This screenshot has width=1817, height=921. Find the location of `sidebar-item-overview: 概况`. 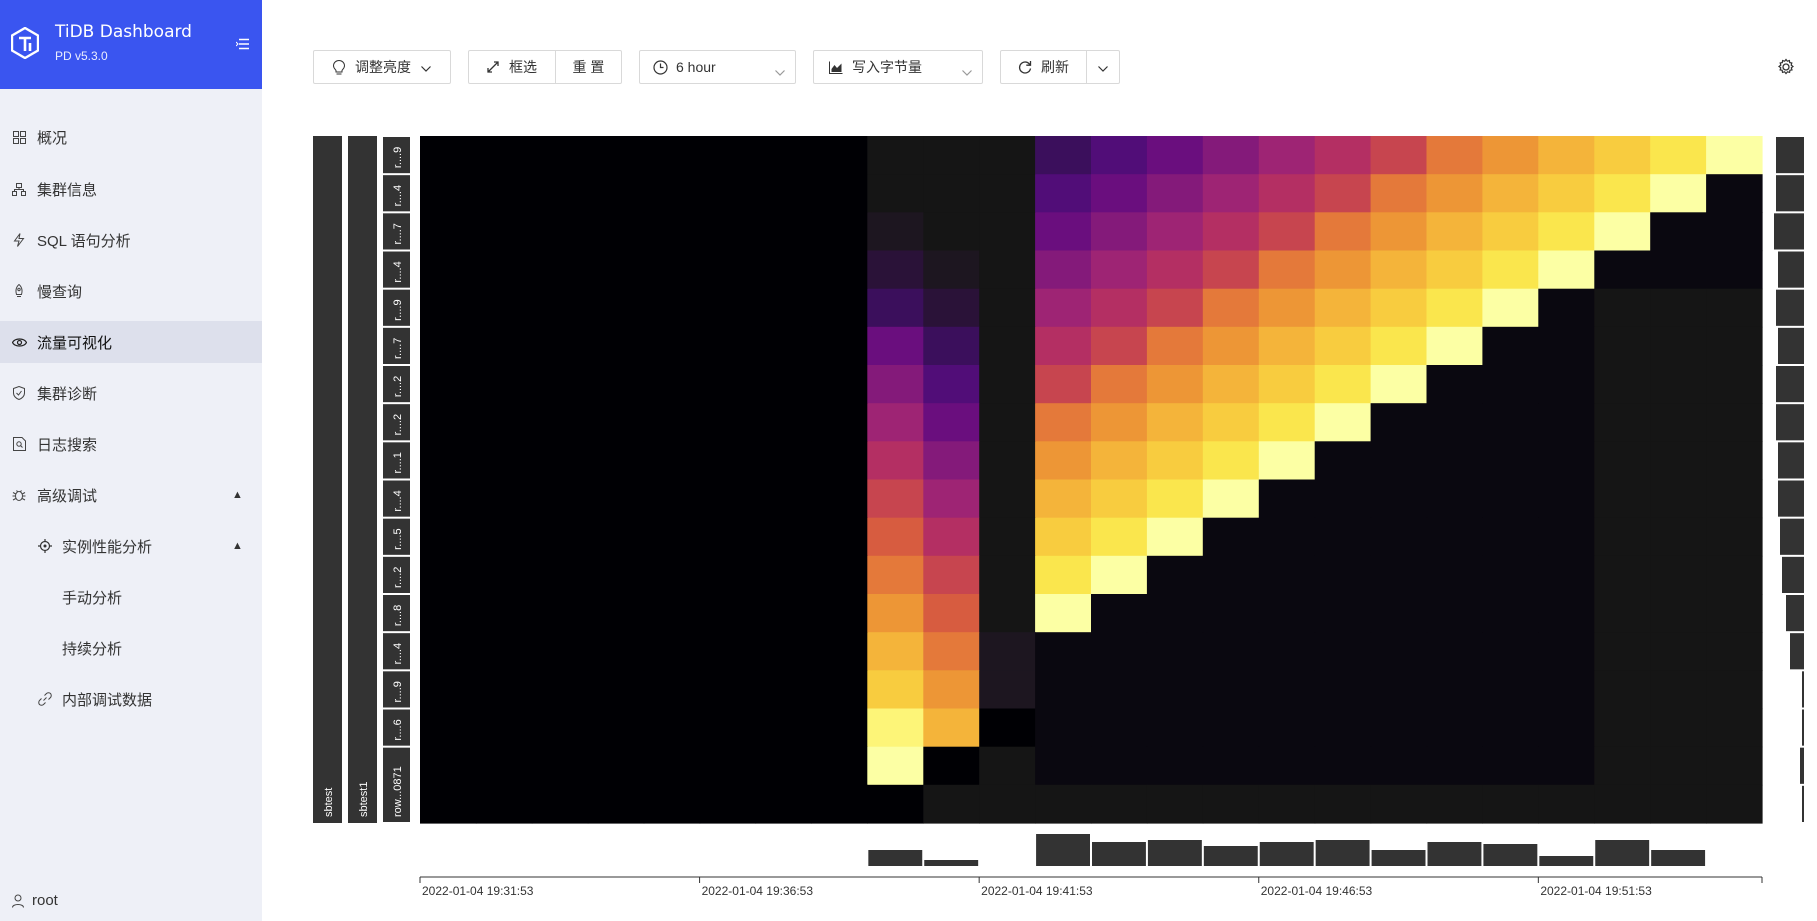

sidebar-item-overview: 概况 is located at coordinates (131, 137).